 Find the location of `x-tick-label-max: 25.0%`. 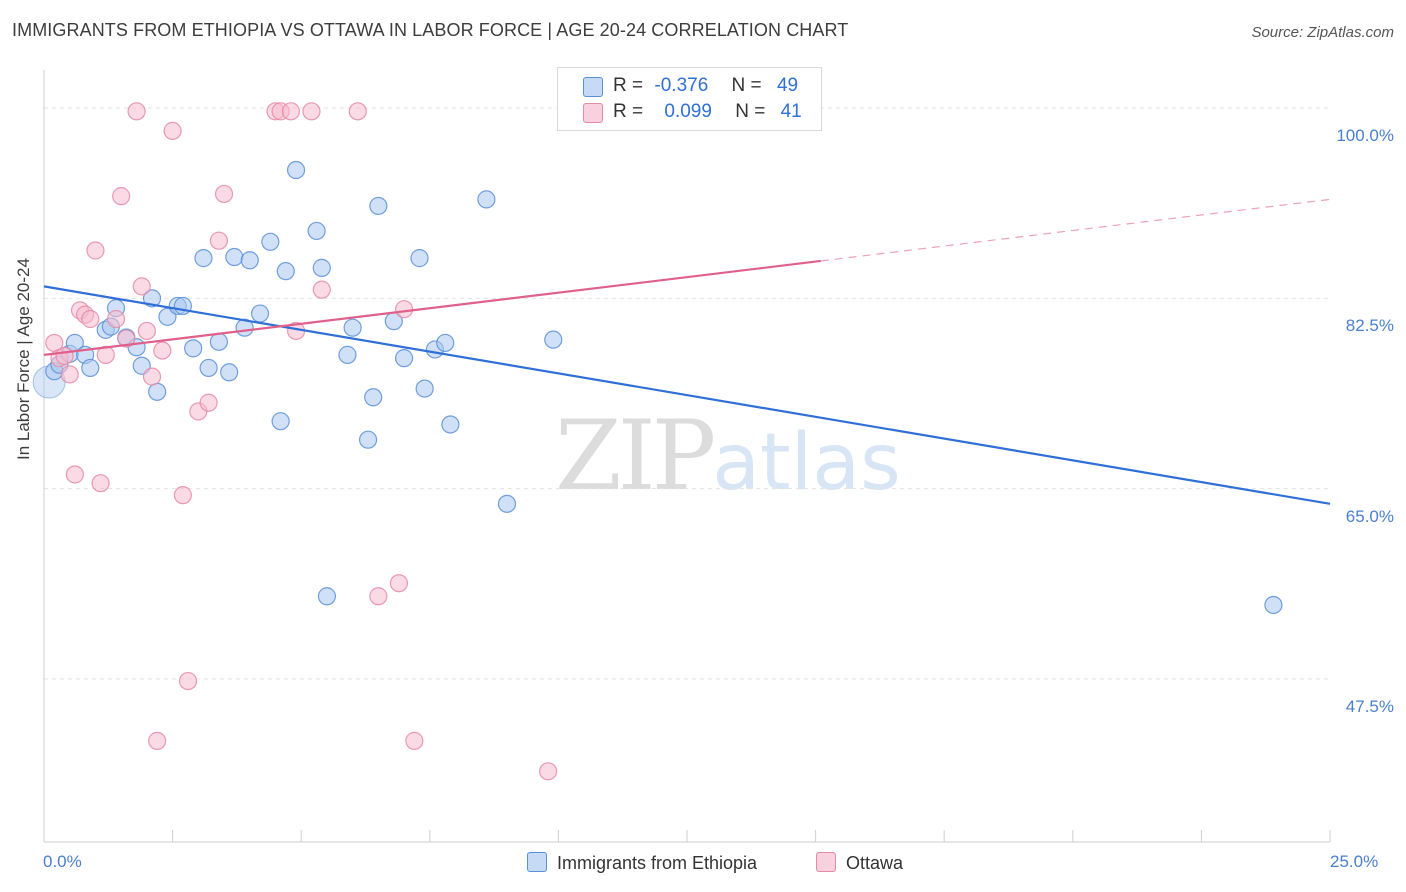

x-tick-label-max: 25.0% is located at coordinates (1354, 861).